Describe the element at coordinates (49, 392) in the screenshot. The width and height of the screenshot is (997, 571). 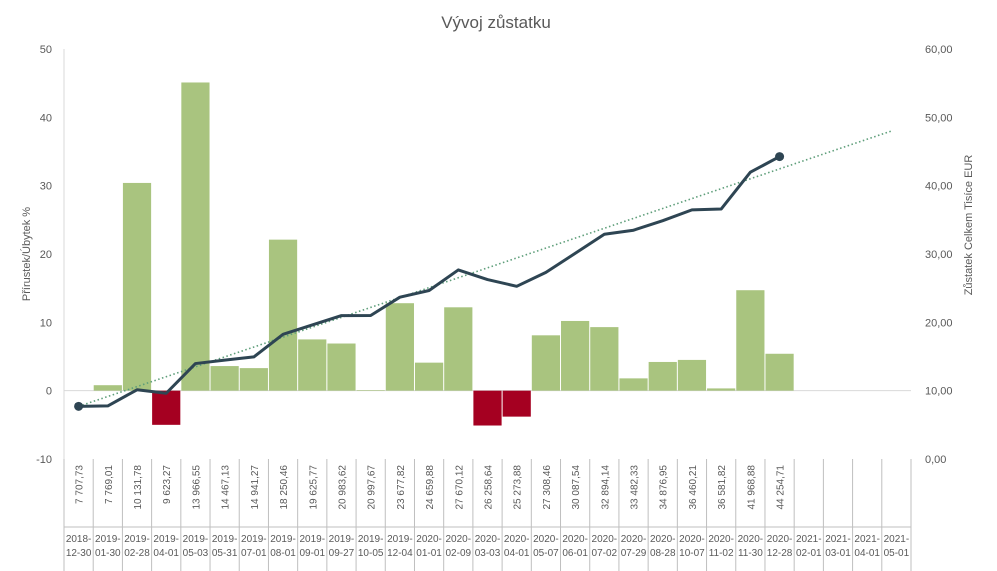
I see `y-left-tick-label: 0` at that location.